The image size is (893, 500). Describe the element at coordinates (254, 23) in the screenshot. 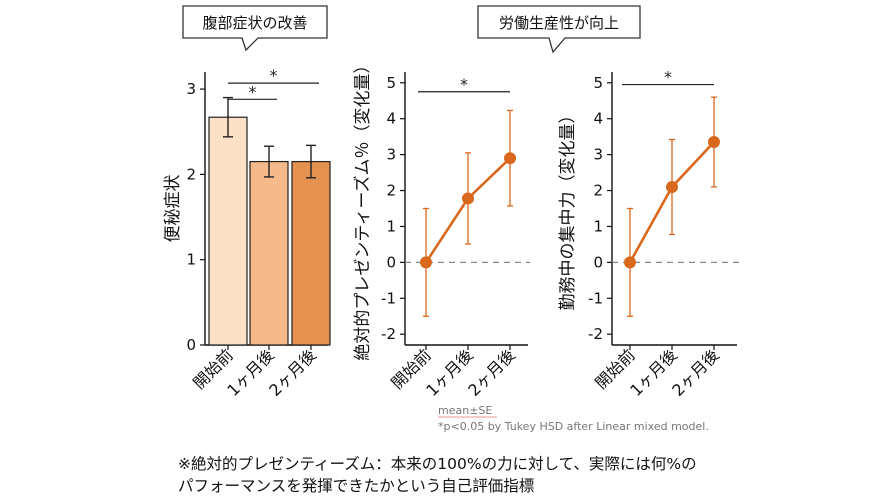

I see `callout-left-text: 腹部症状の改善` at that location.